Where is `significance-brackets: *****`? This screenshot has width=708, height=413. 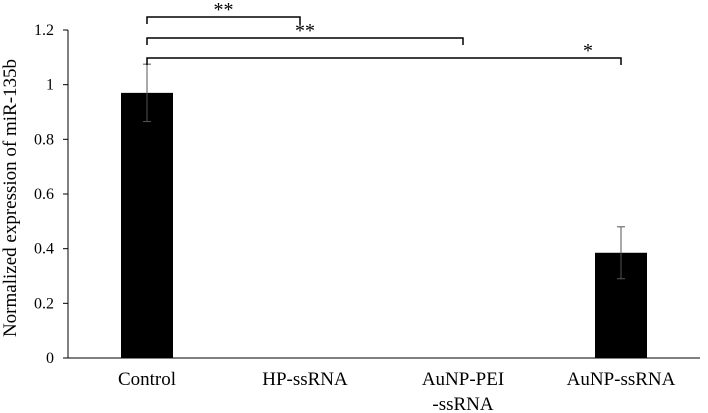 significance-brackets: ***** is located at coordinates (384, 32).